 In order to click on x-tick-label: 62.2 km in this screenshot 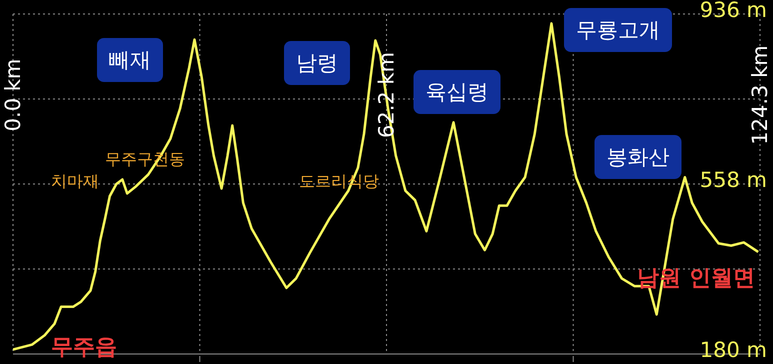, I will do `click(386, 95)`.